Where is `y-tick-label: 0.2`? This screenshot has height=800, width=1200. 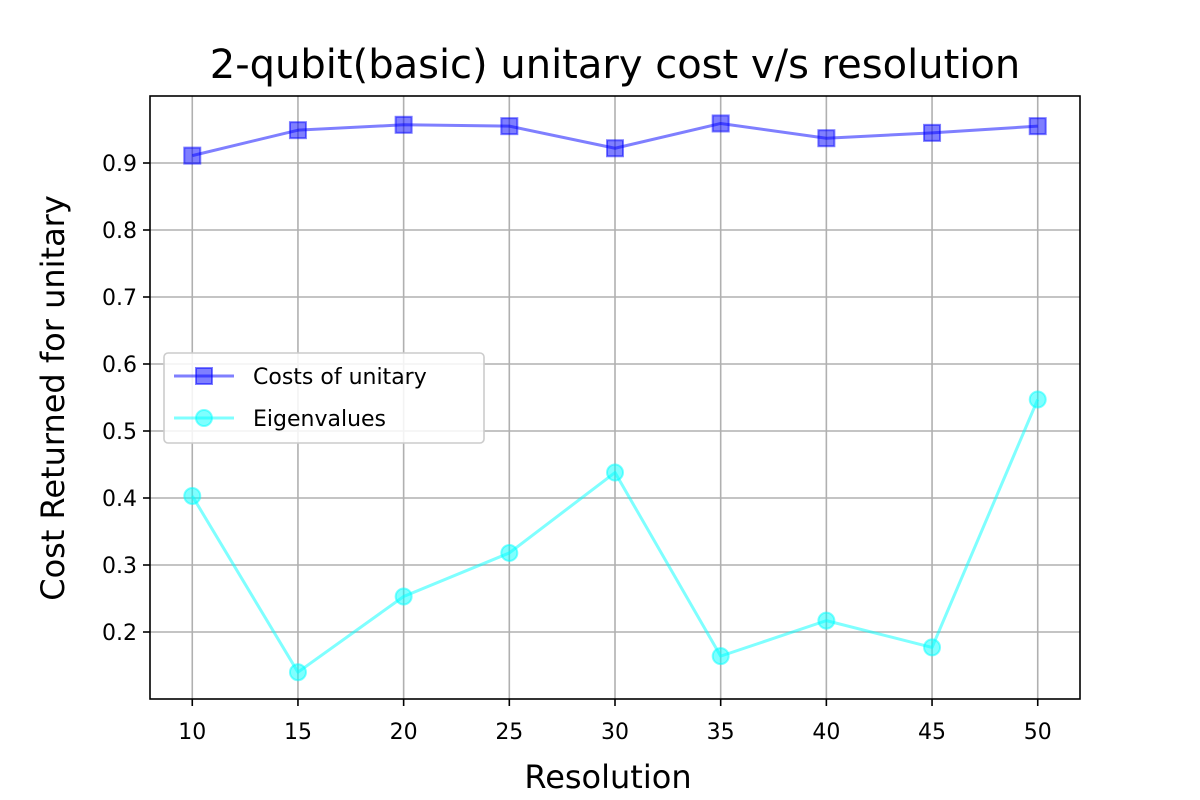 y-tick-label: 0.2 is located at coordinates (119, 633).